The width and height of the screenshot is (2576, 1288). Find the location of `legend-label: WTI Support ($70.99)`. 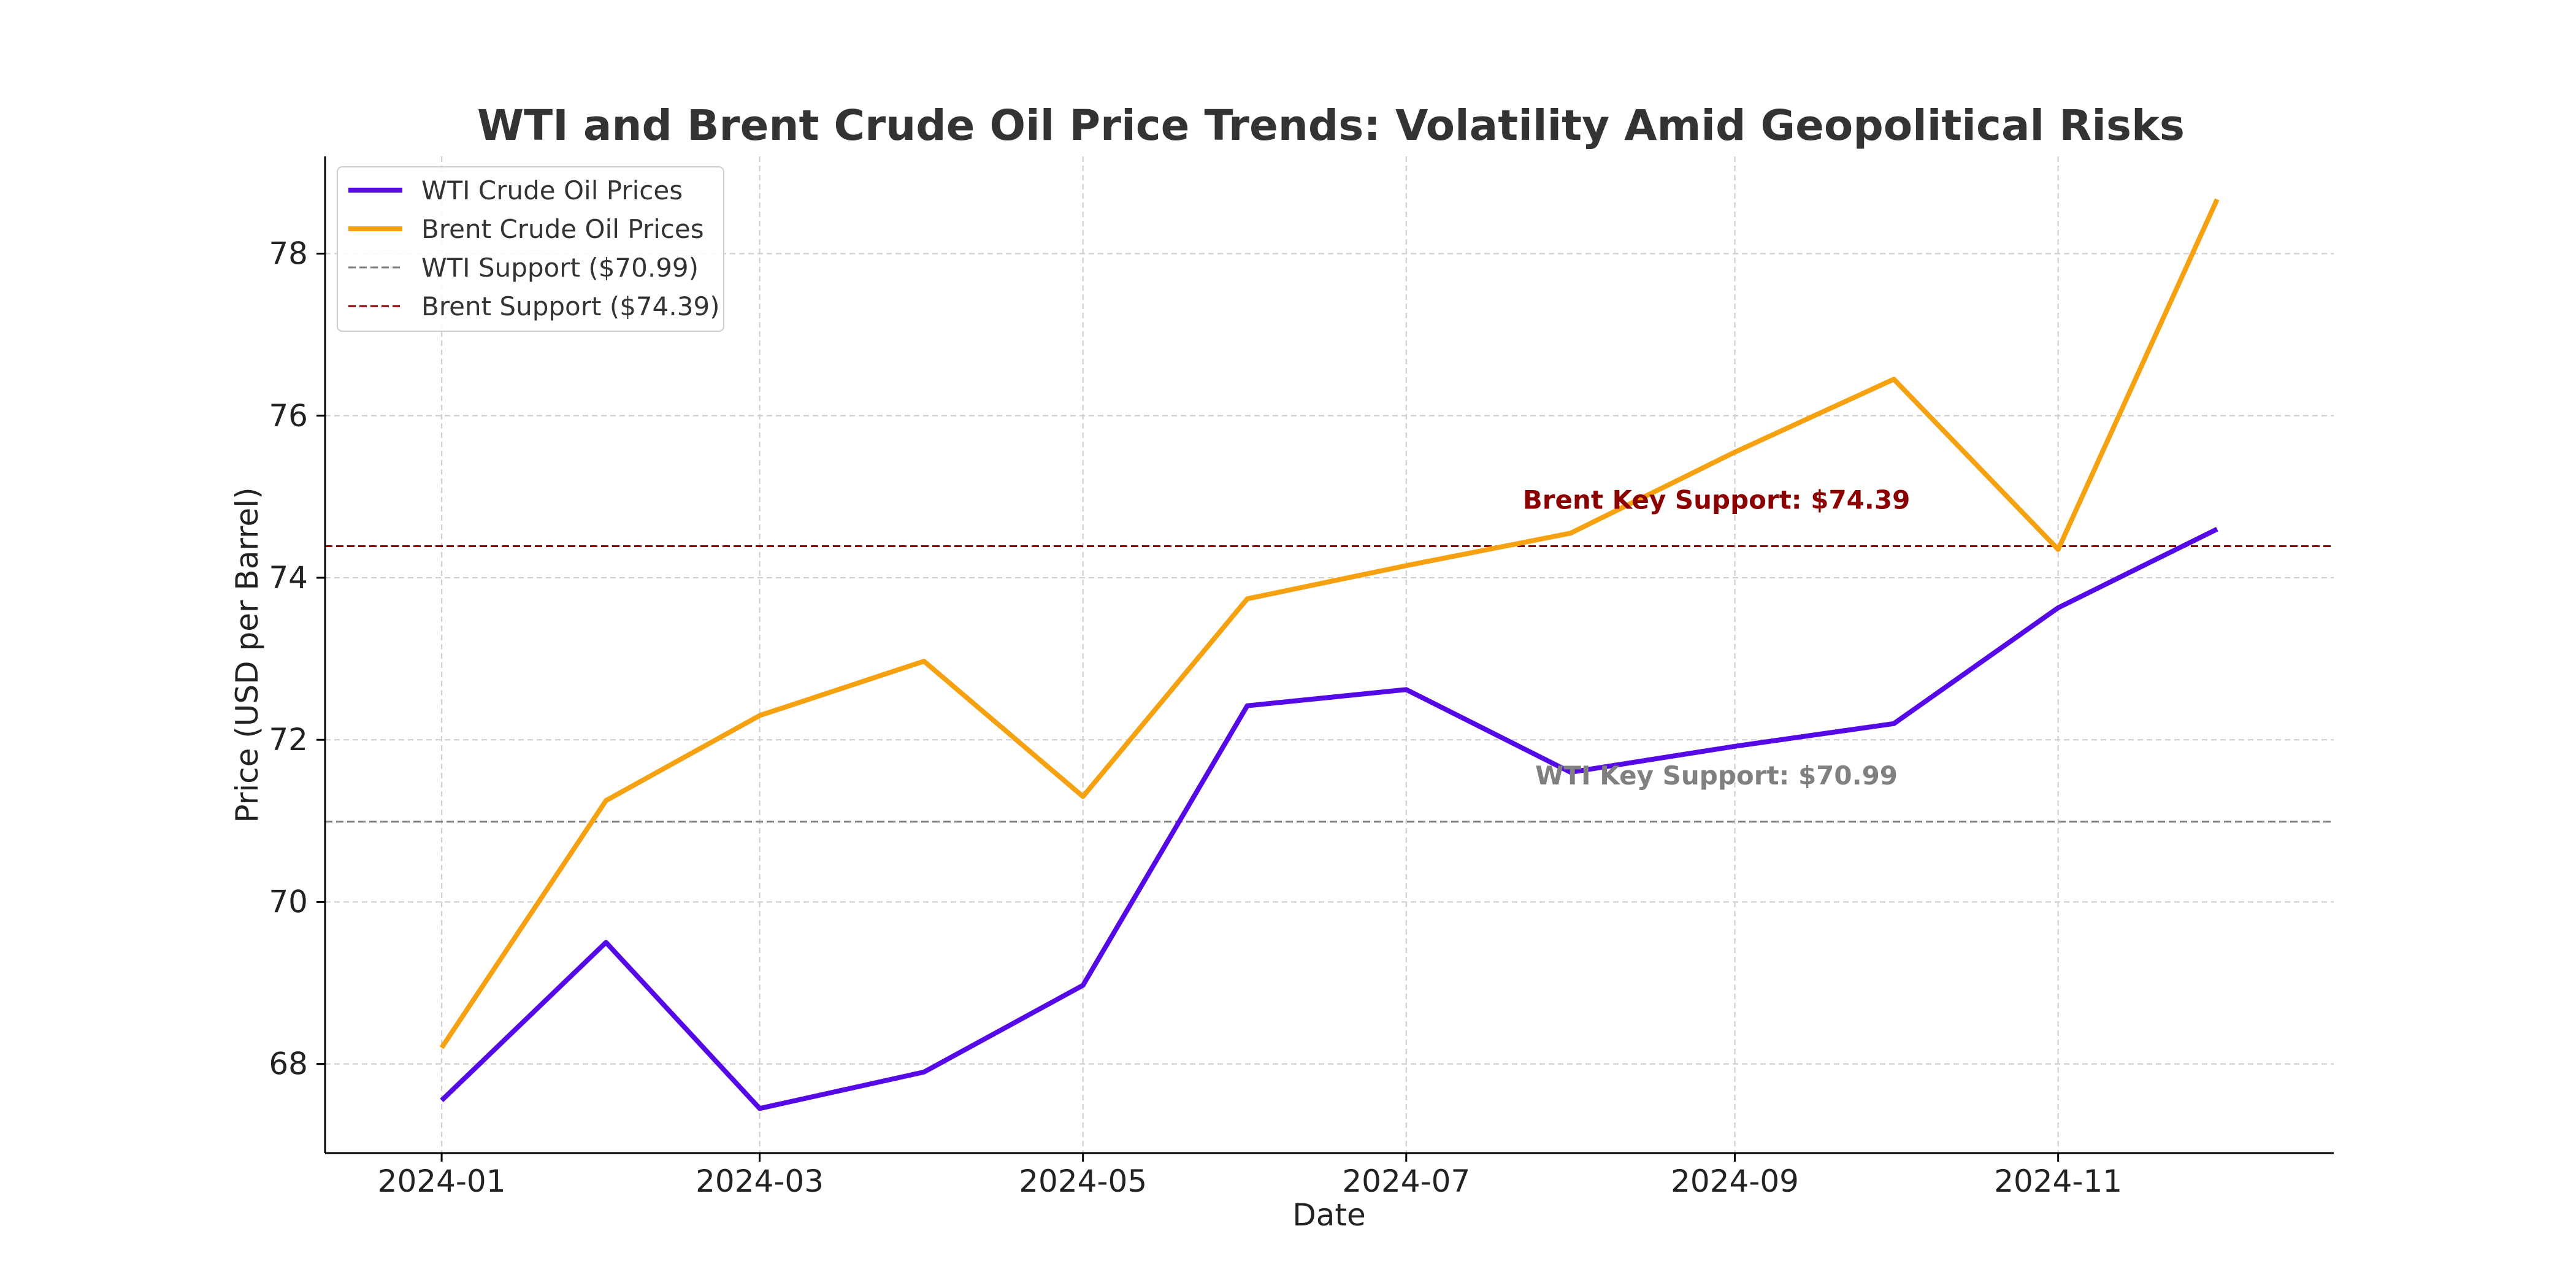

legend-label: WTI Support ($70.99) is located at coordinates (560, 268).